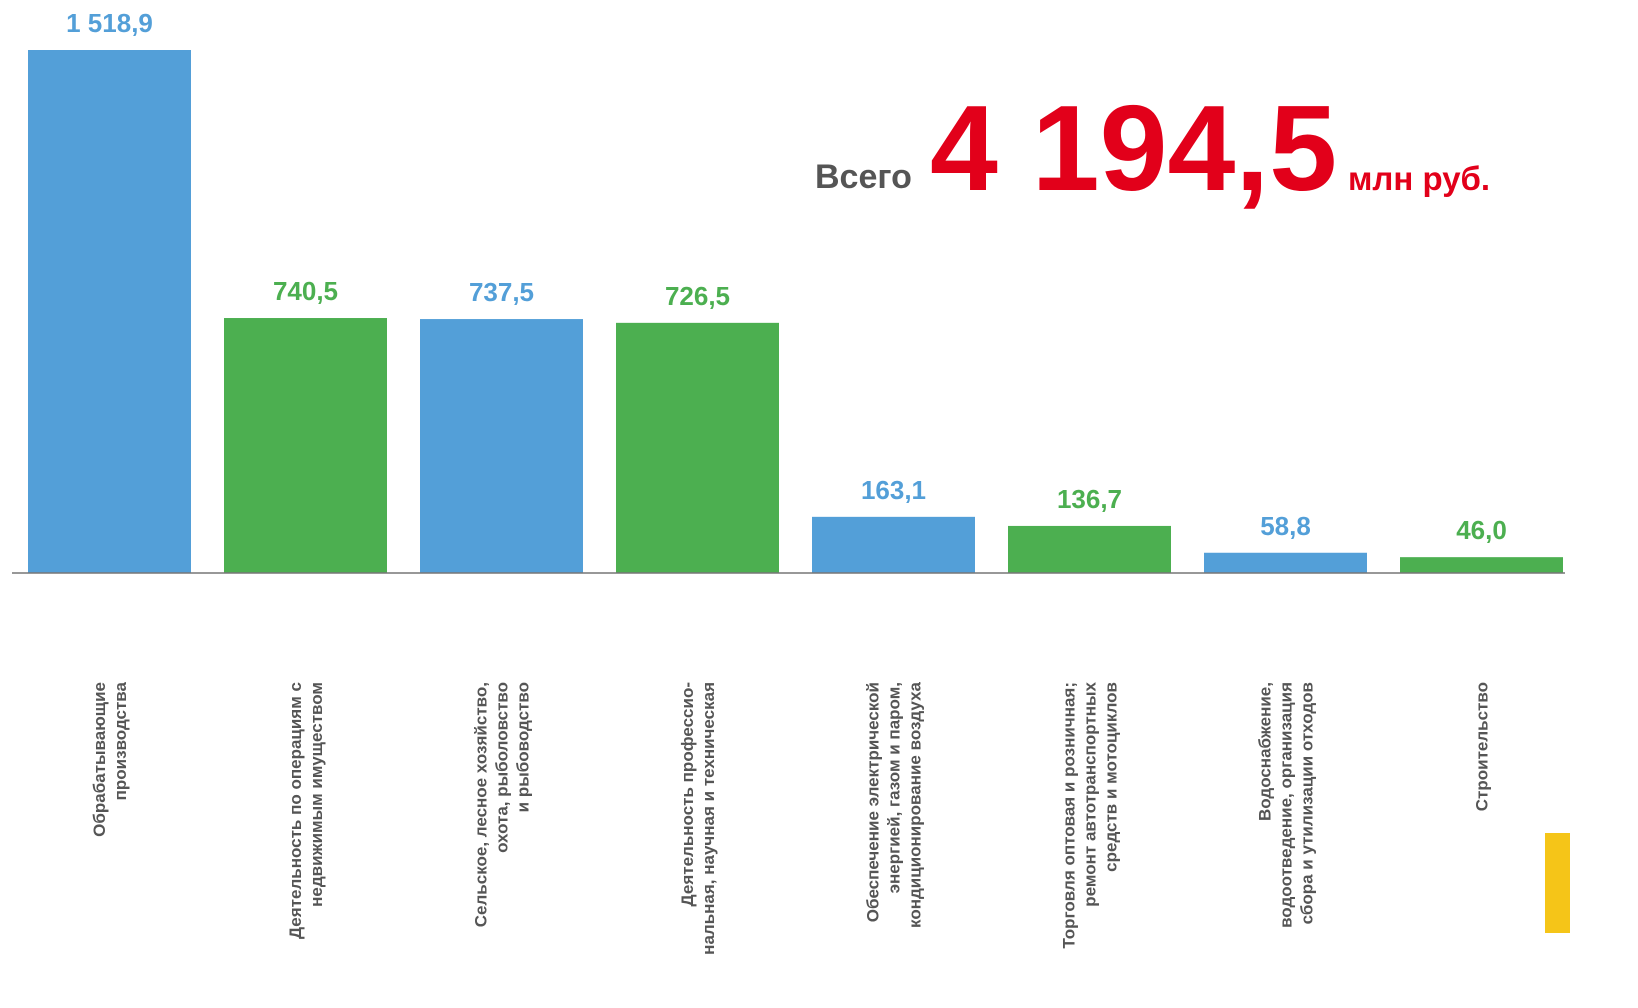 This screenshot has height=1008, width=1638. What do you see at coordinates (1089, 499) in the screenshot?
I see `value-label: 136,7` at bounding box center [1089, 499].